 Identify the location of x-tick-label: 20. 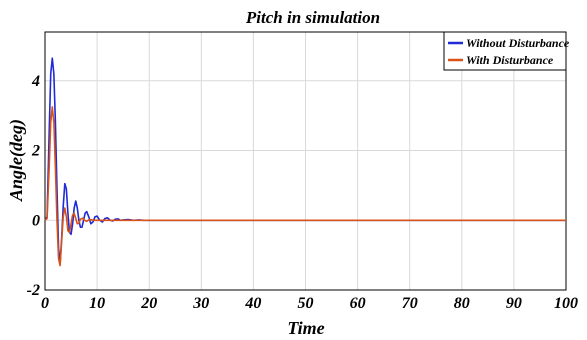
(148, 303).